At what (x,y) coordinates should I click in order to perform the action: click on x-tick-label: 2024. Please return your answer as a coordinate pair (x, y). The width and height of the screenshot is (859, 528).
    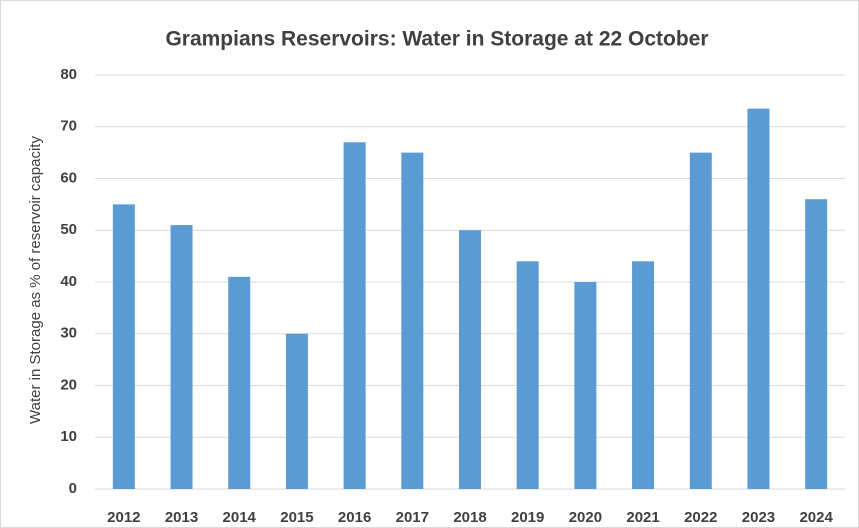
    Looking at the image, I should click on (816, 517).